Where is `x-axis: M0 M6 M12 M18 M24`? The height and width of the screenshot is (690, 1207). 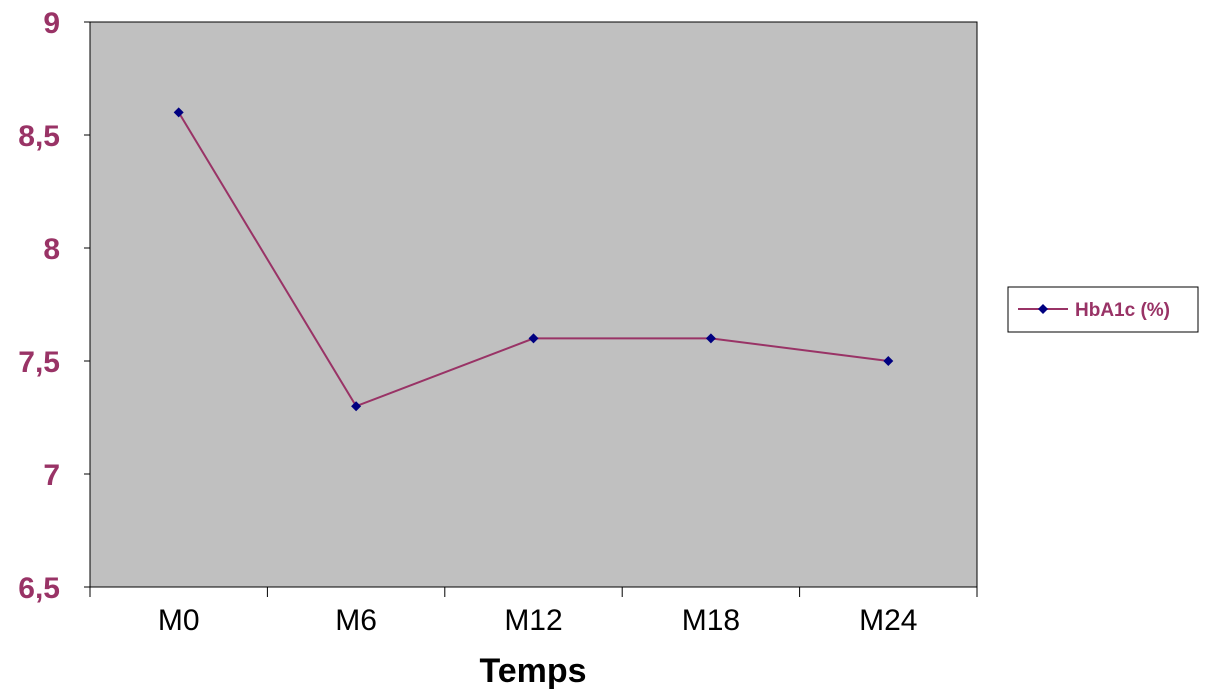 x-axis: M0 M6 M12 M18 M24 is located at coordinates (533, 612).